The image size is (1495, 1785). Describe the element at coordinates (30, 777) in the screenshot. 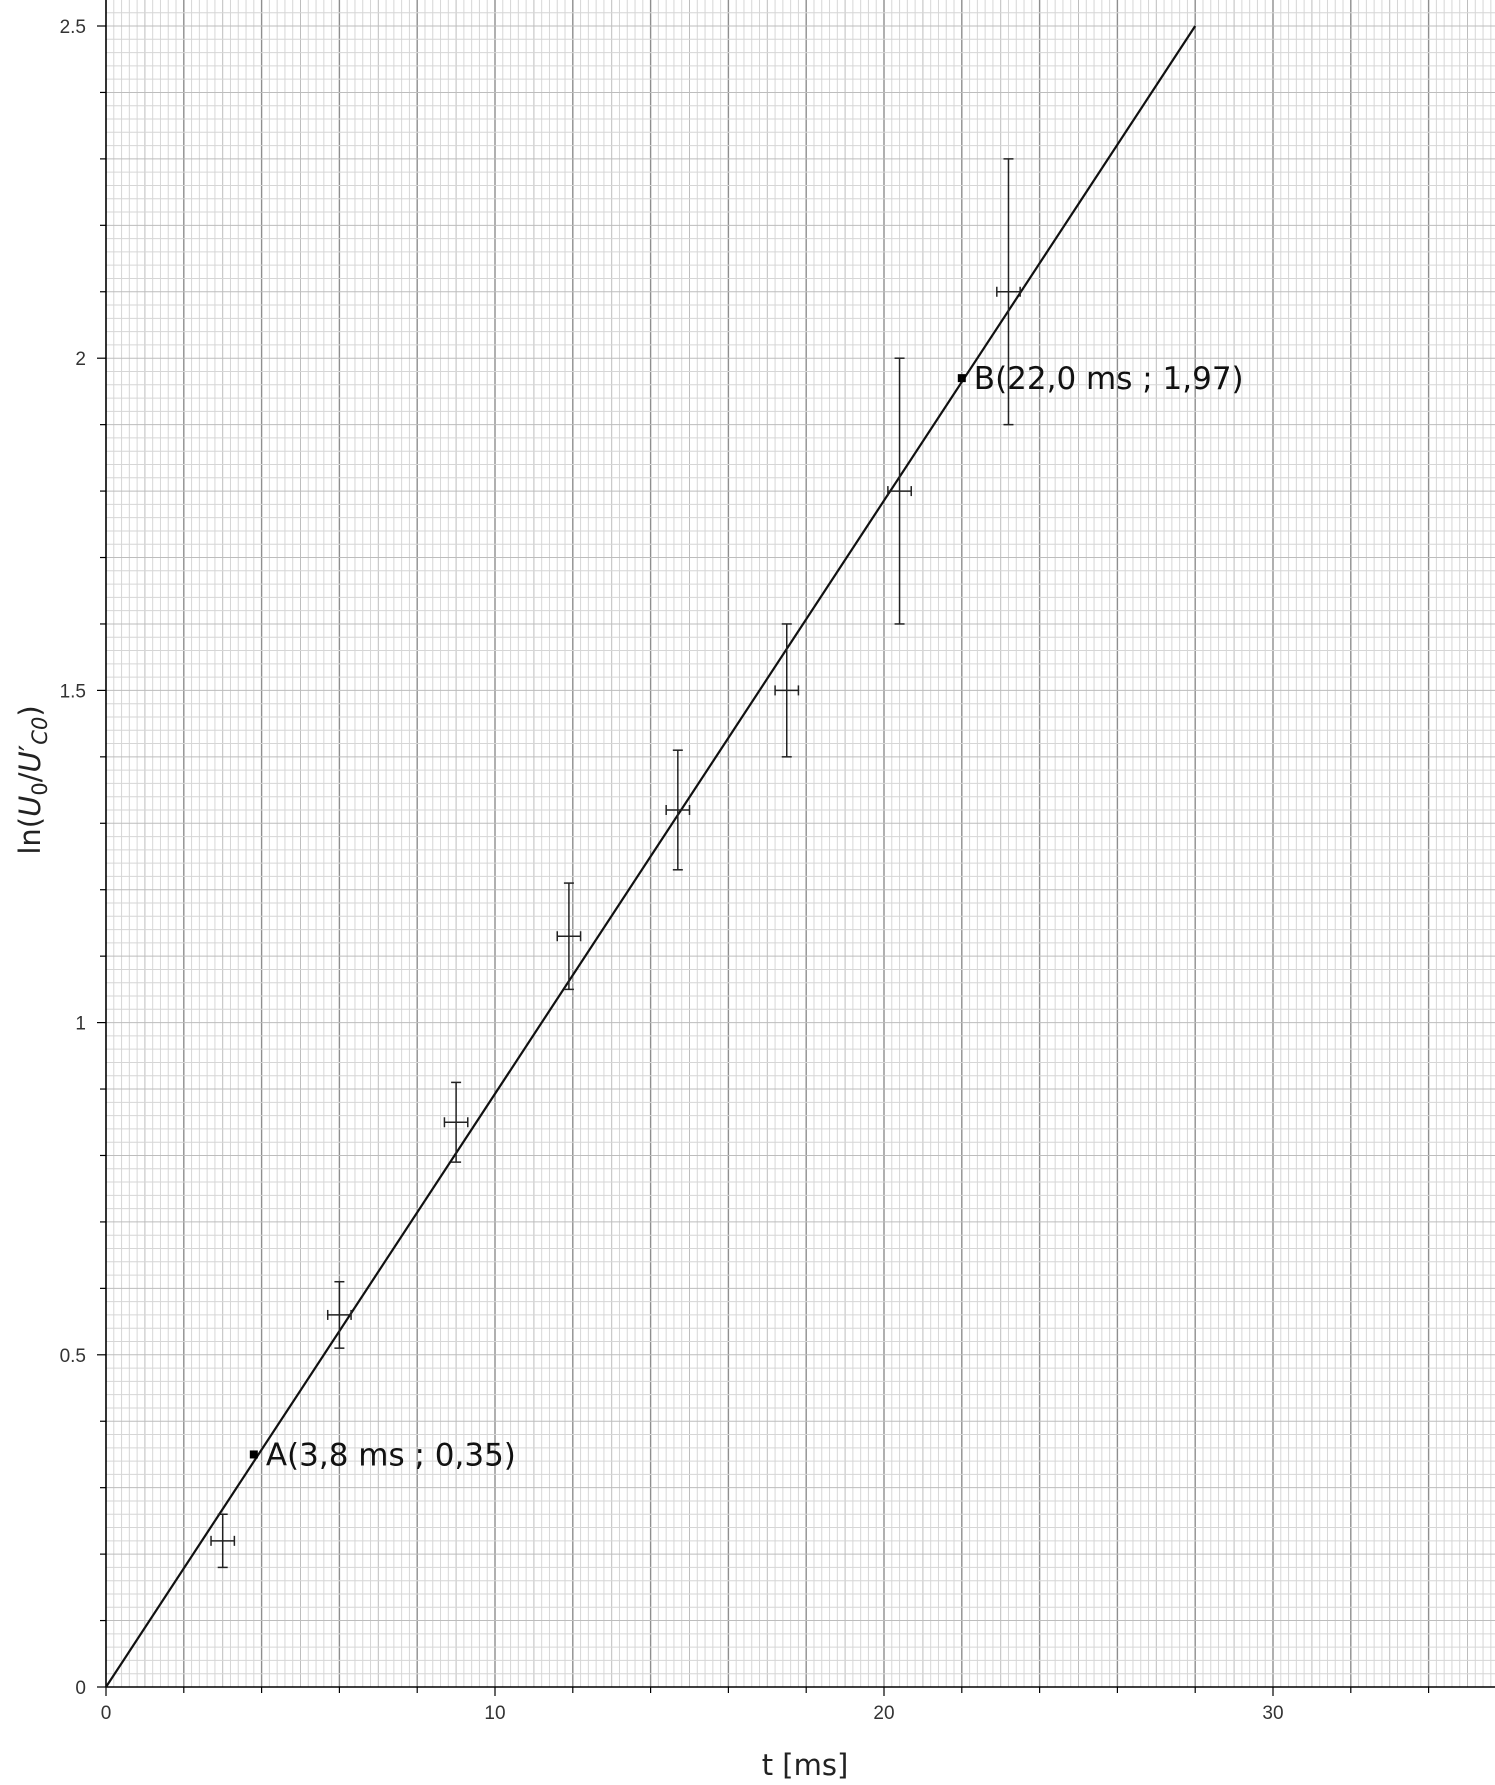

I see `y-axis-title-sep: /` at that location.